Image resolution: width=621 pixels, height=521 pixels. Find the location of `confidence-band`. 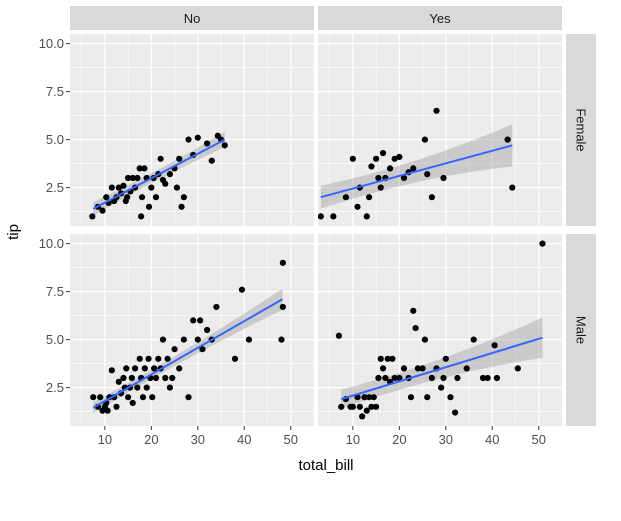

confidence-band is located at coordinates (188, 351).